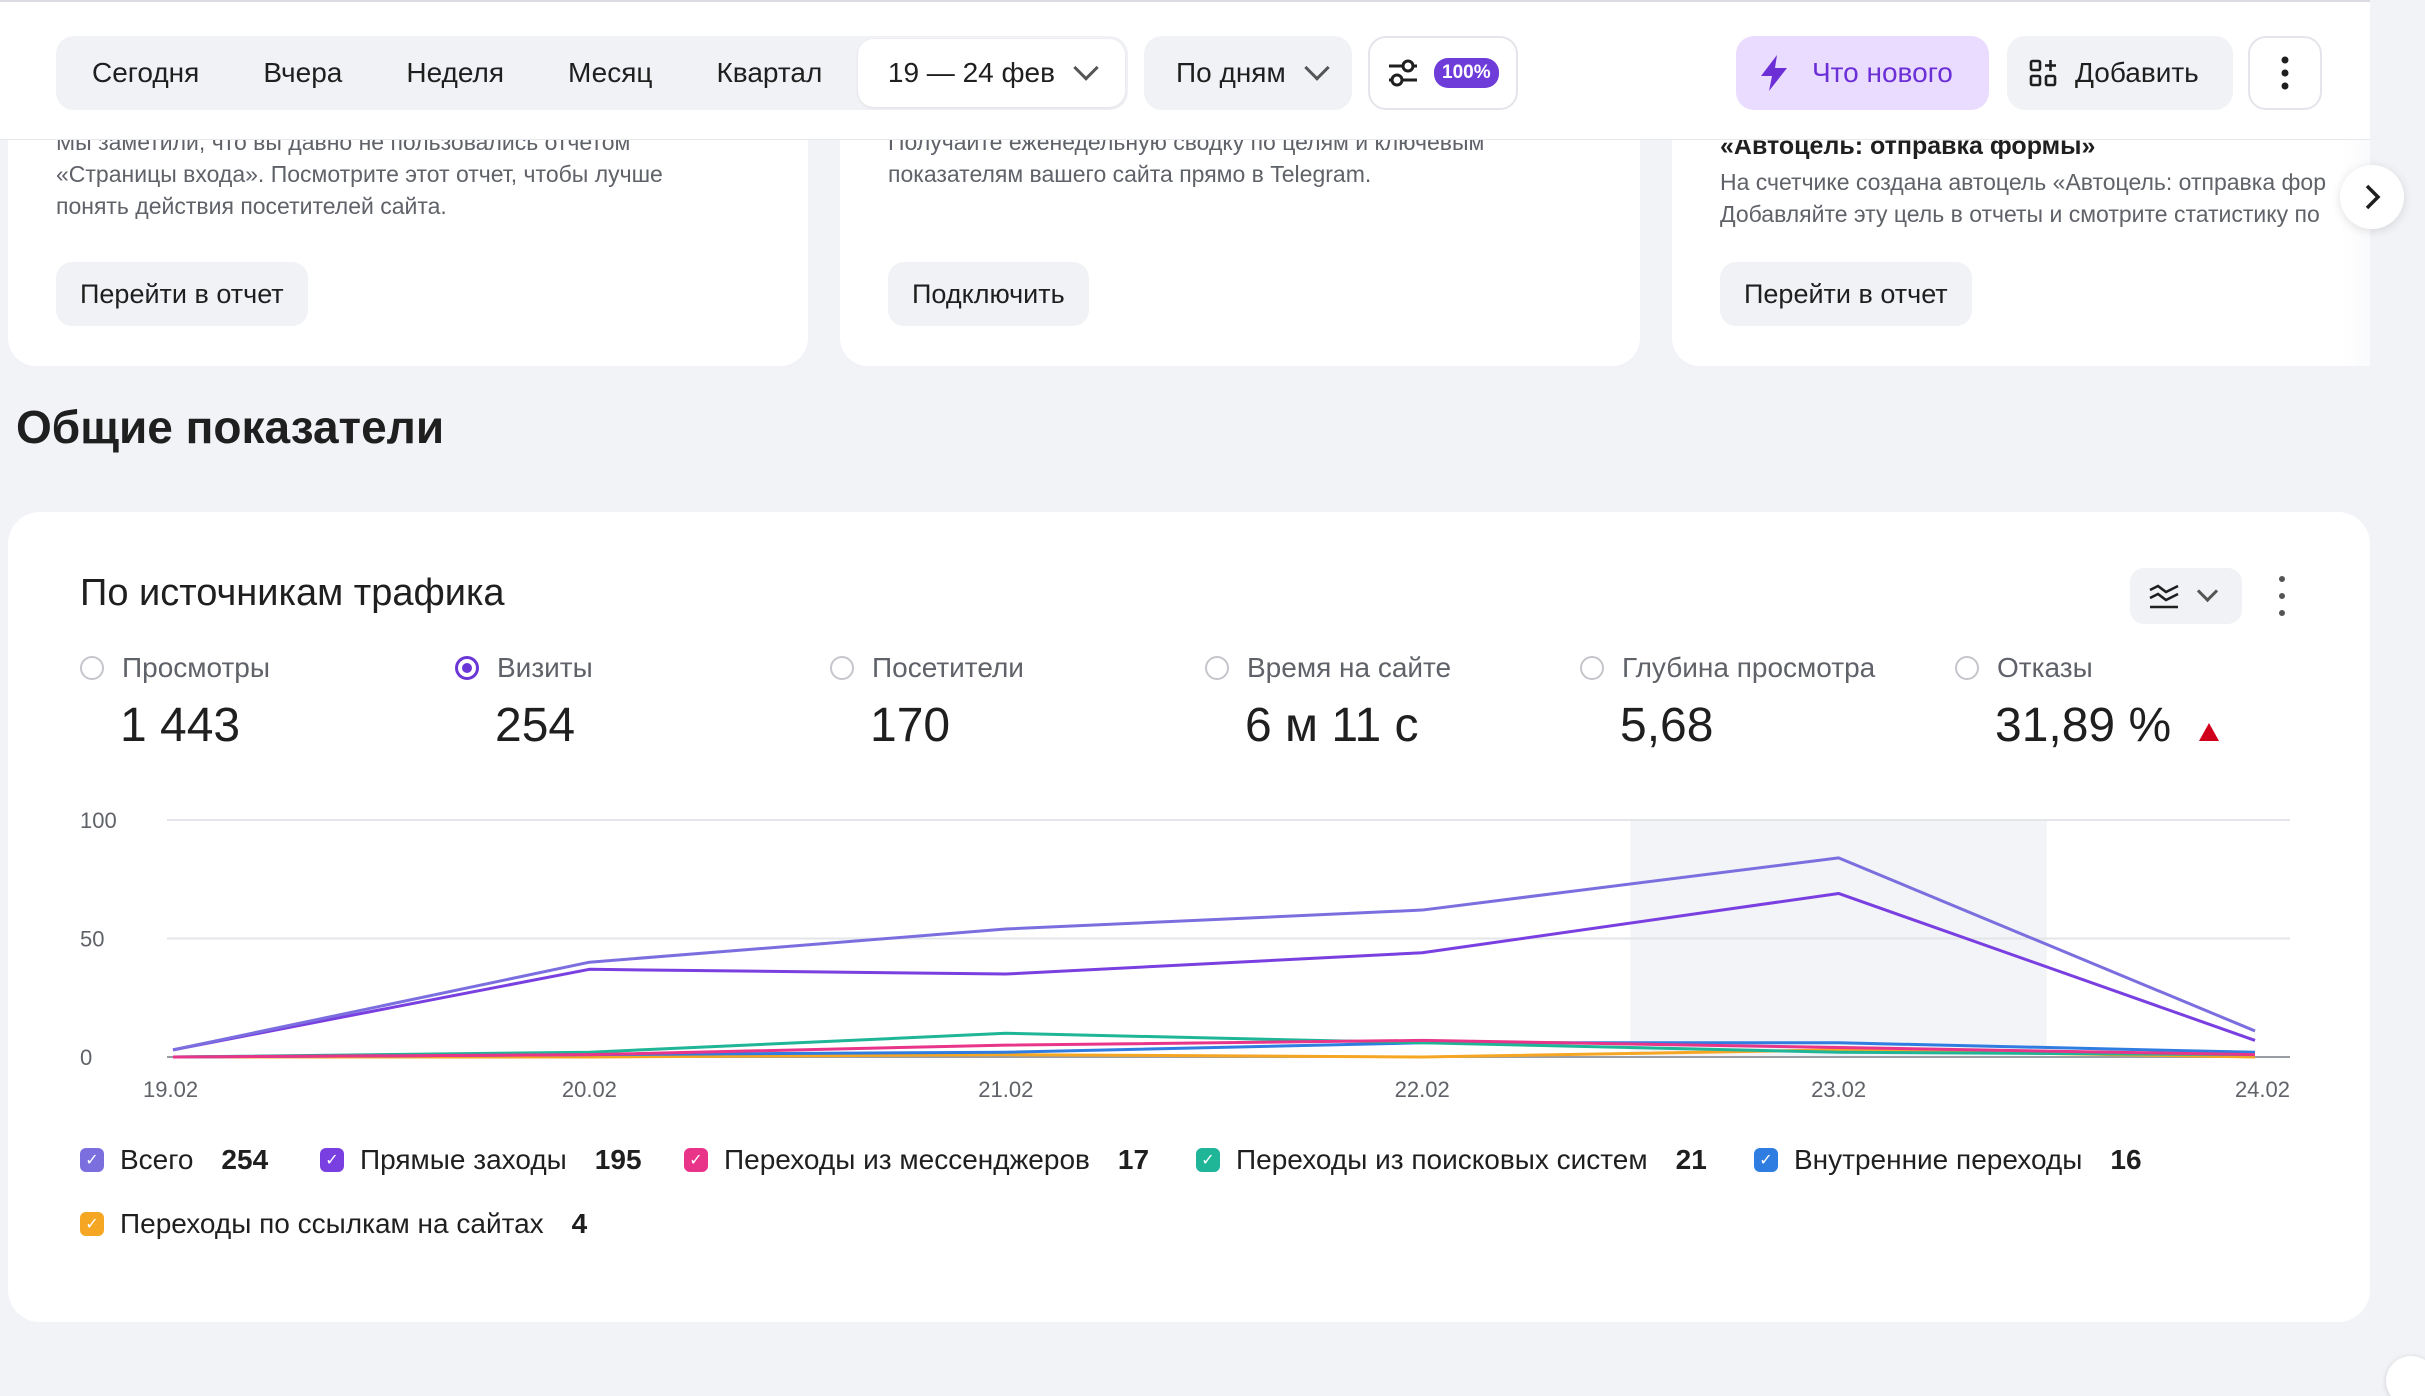 Image resolution: width=2425 pixels, height=1396 pixels. I want to click on lightning-icon, so click(1774, 73).